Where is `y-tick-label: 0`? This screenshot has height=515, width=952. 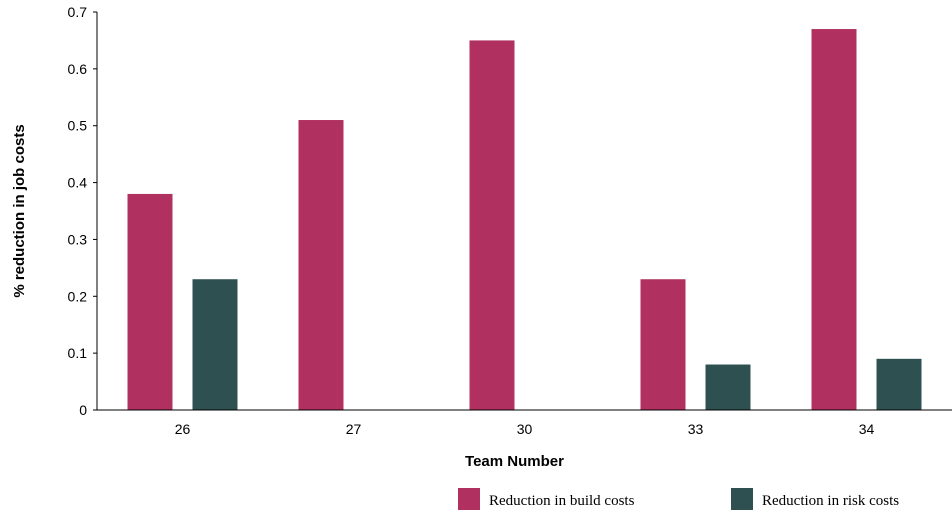 y-tick-label: 0 is located at coordinates (83, 410).